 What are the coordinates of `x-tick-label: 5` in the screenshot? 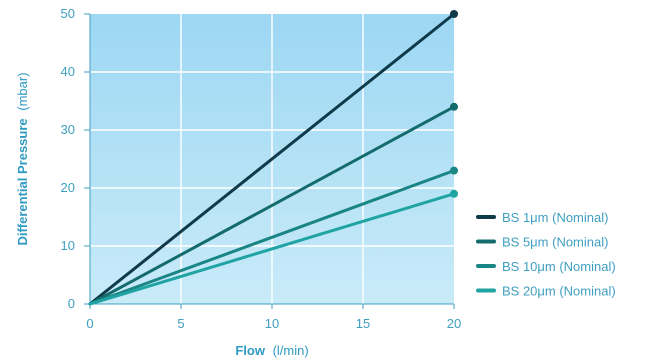 It's located at (180, 323).